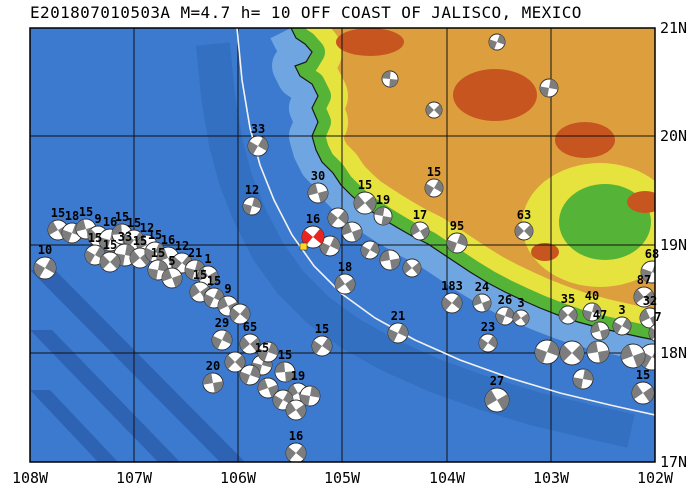 The width and height of the screenshot is (699, 499). Describe the element at coordinates (312, 238) in the screenshot. I see `main-event-beachball` at that location.